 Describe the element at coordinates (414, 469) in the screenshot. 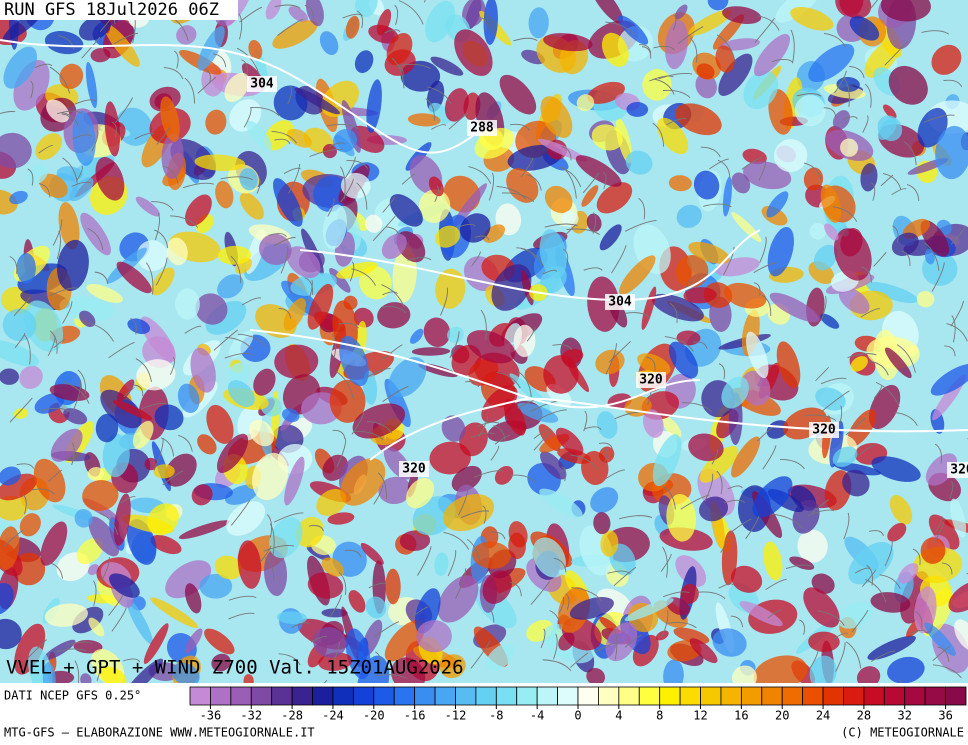

I see `contour-label: 320` at that location.